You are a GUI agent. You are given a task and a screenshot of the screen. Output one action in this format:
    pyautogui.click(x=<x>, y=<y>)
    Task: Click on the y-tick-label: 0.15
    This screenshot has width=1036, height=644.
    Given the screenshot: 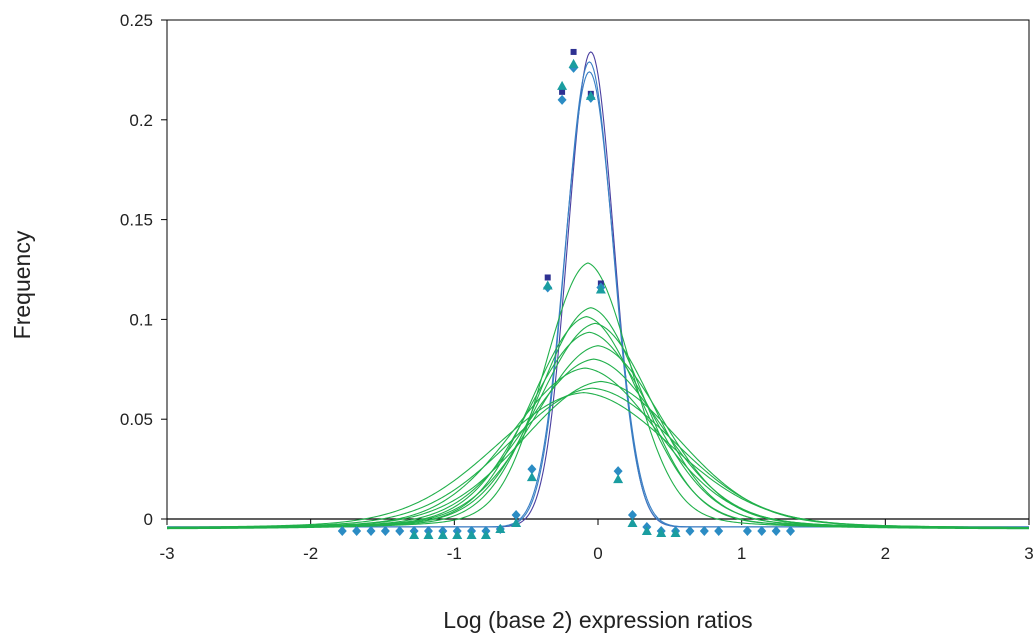 What is the action you would take?
    pyautogui.click(x=136, y=220)
    